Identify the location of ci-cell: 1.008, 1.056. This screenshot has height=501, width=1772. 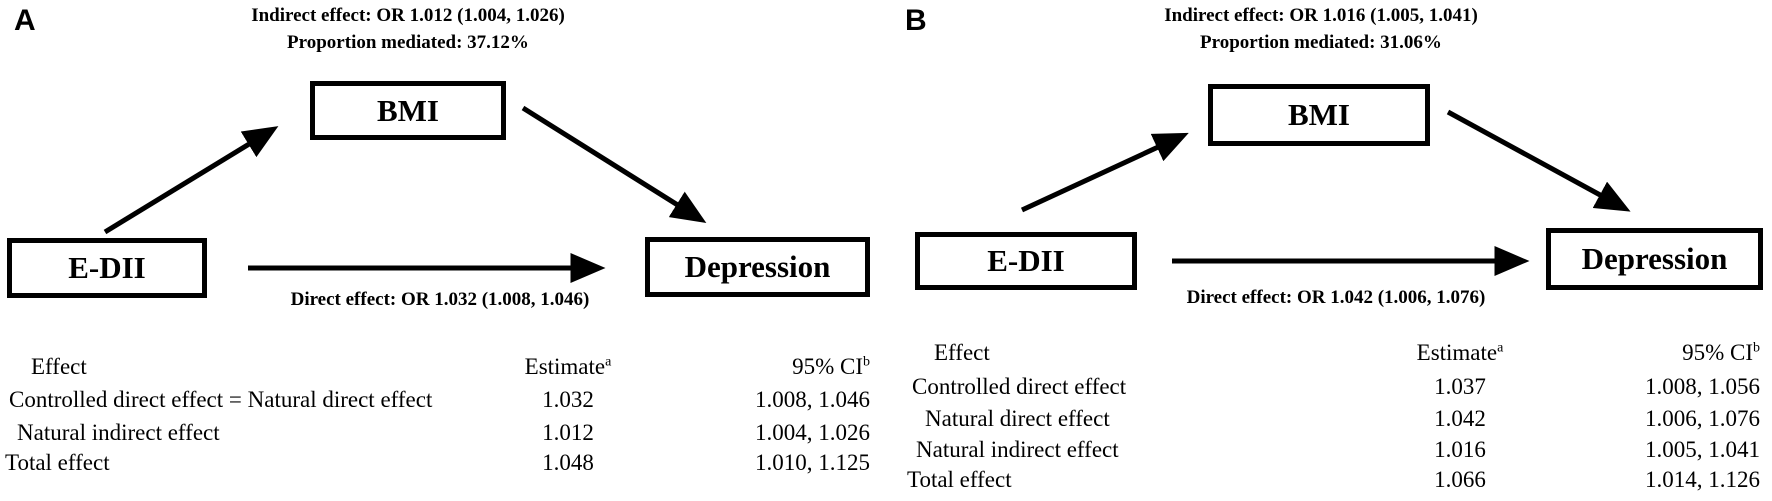
(1702, 386).